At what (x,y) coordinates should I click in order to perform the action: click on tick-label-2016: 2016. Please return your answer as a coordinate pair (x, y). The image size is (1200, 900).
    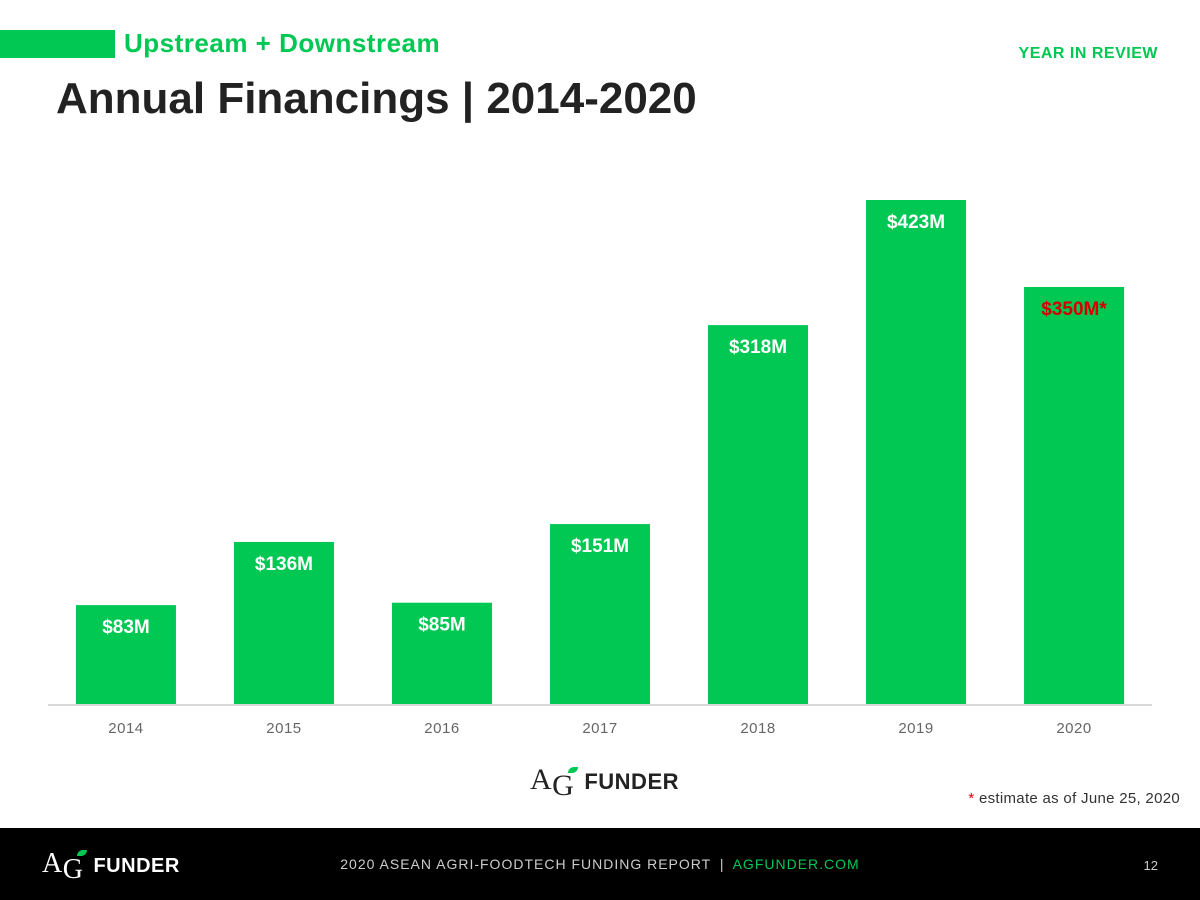
    Looking at the image, I should click on (441, 728).